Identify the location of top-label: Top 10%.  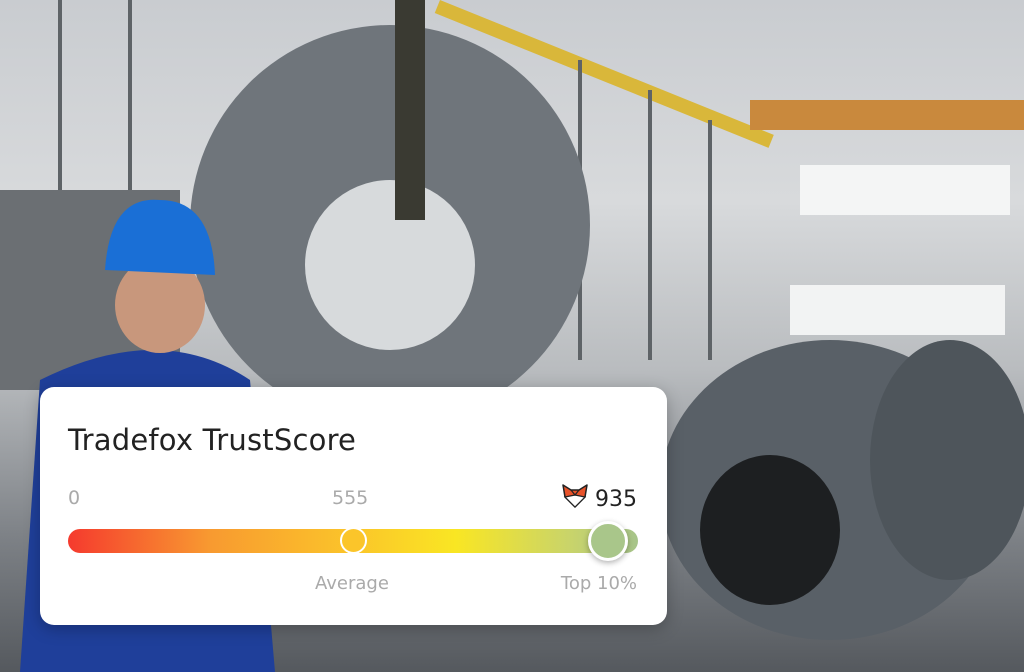
(598, 583).